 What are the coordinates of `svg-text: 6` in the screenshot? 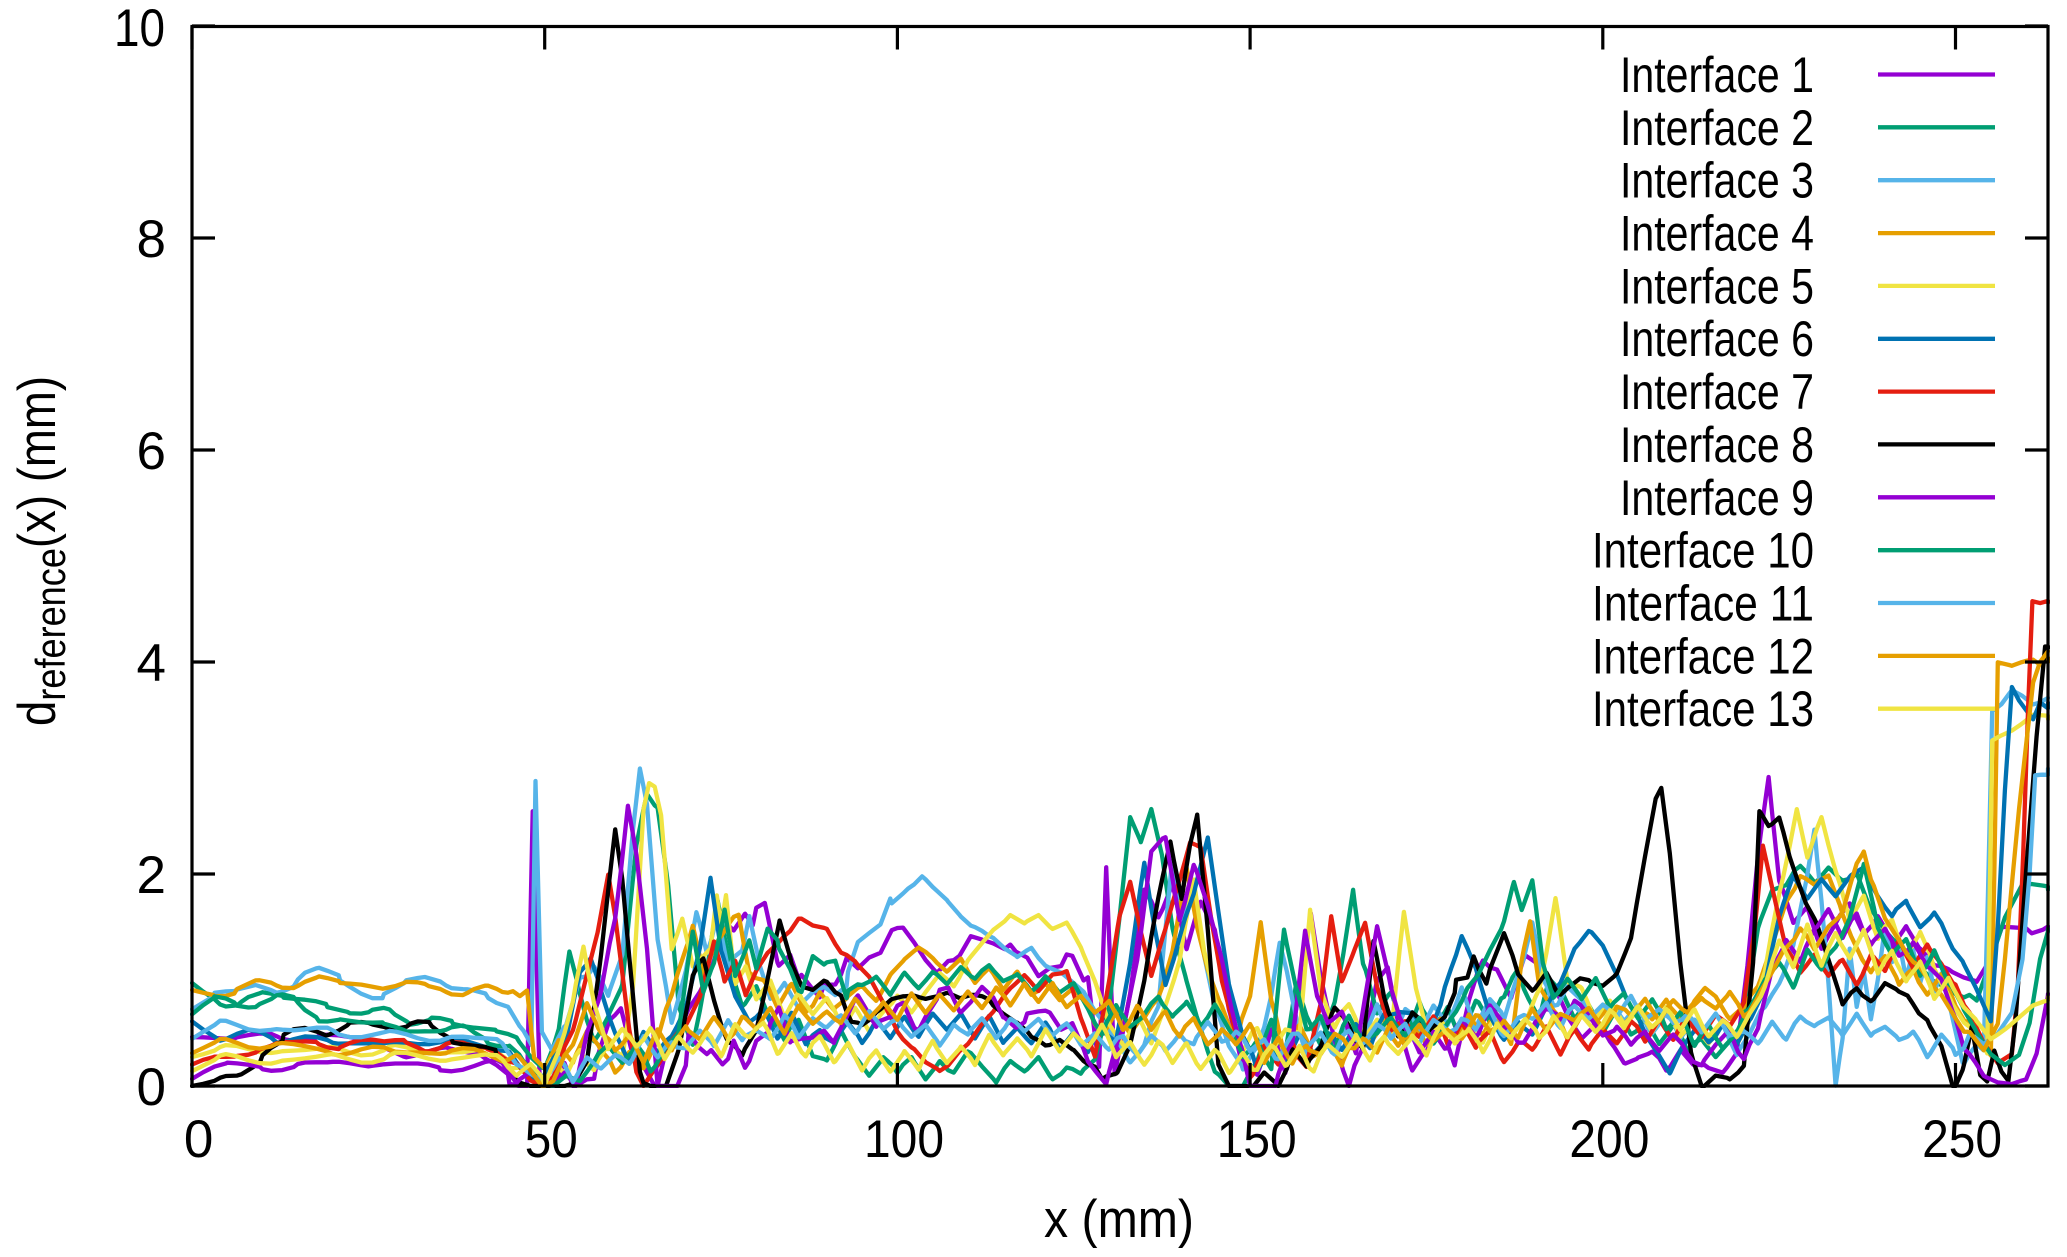 It's located at (151, 451).